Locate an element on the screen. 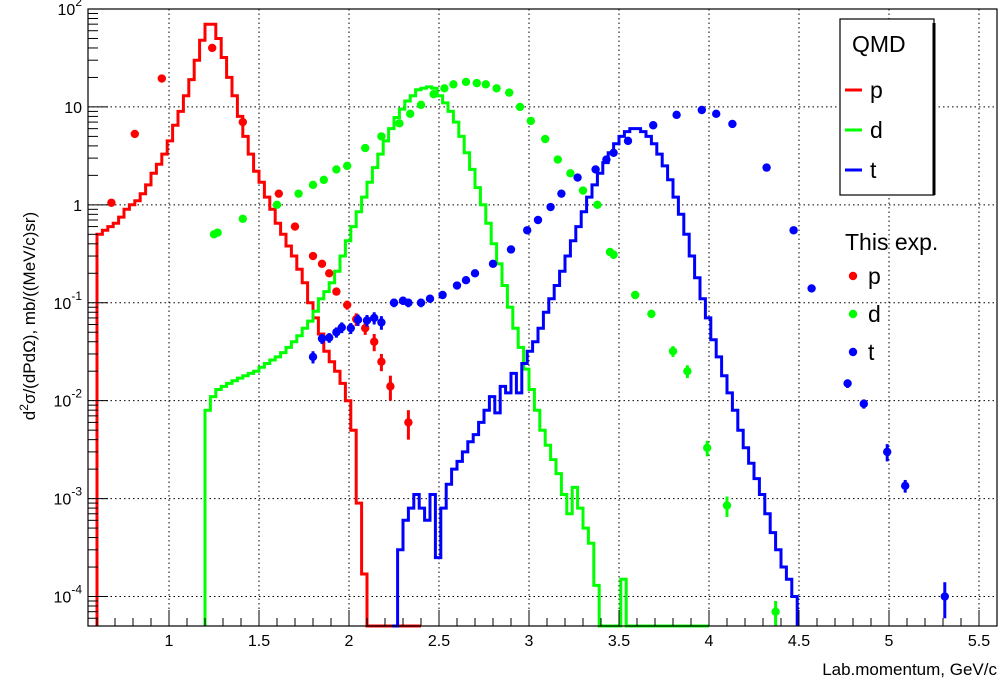 This screenshot has height=685, width=1003. legend-qmd-label-p: p is located at coordinates (876, 90).